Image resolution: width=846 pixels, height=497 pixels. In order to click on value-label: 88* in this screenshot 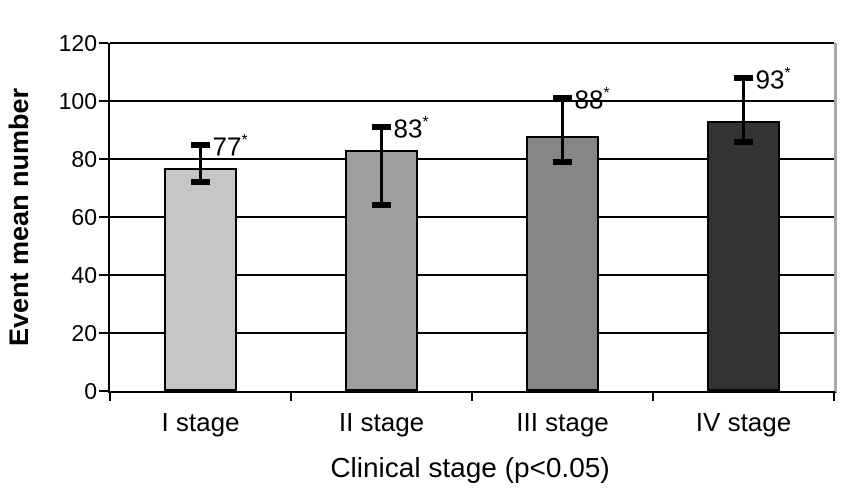, I will do `click(593, 96)`.